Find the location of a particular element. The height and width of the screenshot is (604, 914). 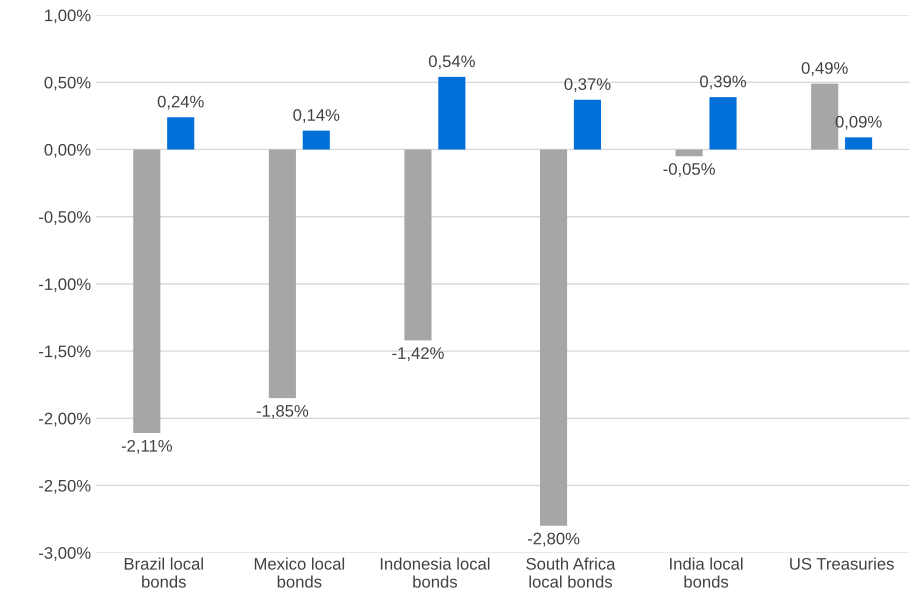

y-tick-label: 0,50% is located at coordinates (67, 83).